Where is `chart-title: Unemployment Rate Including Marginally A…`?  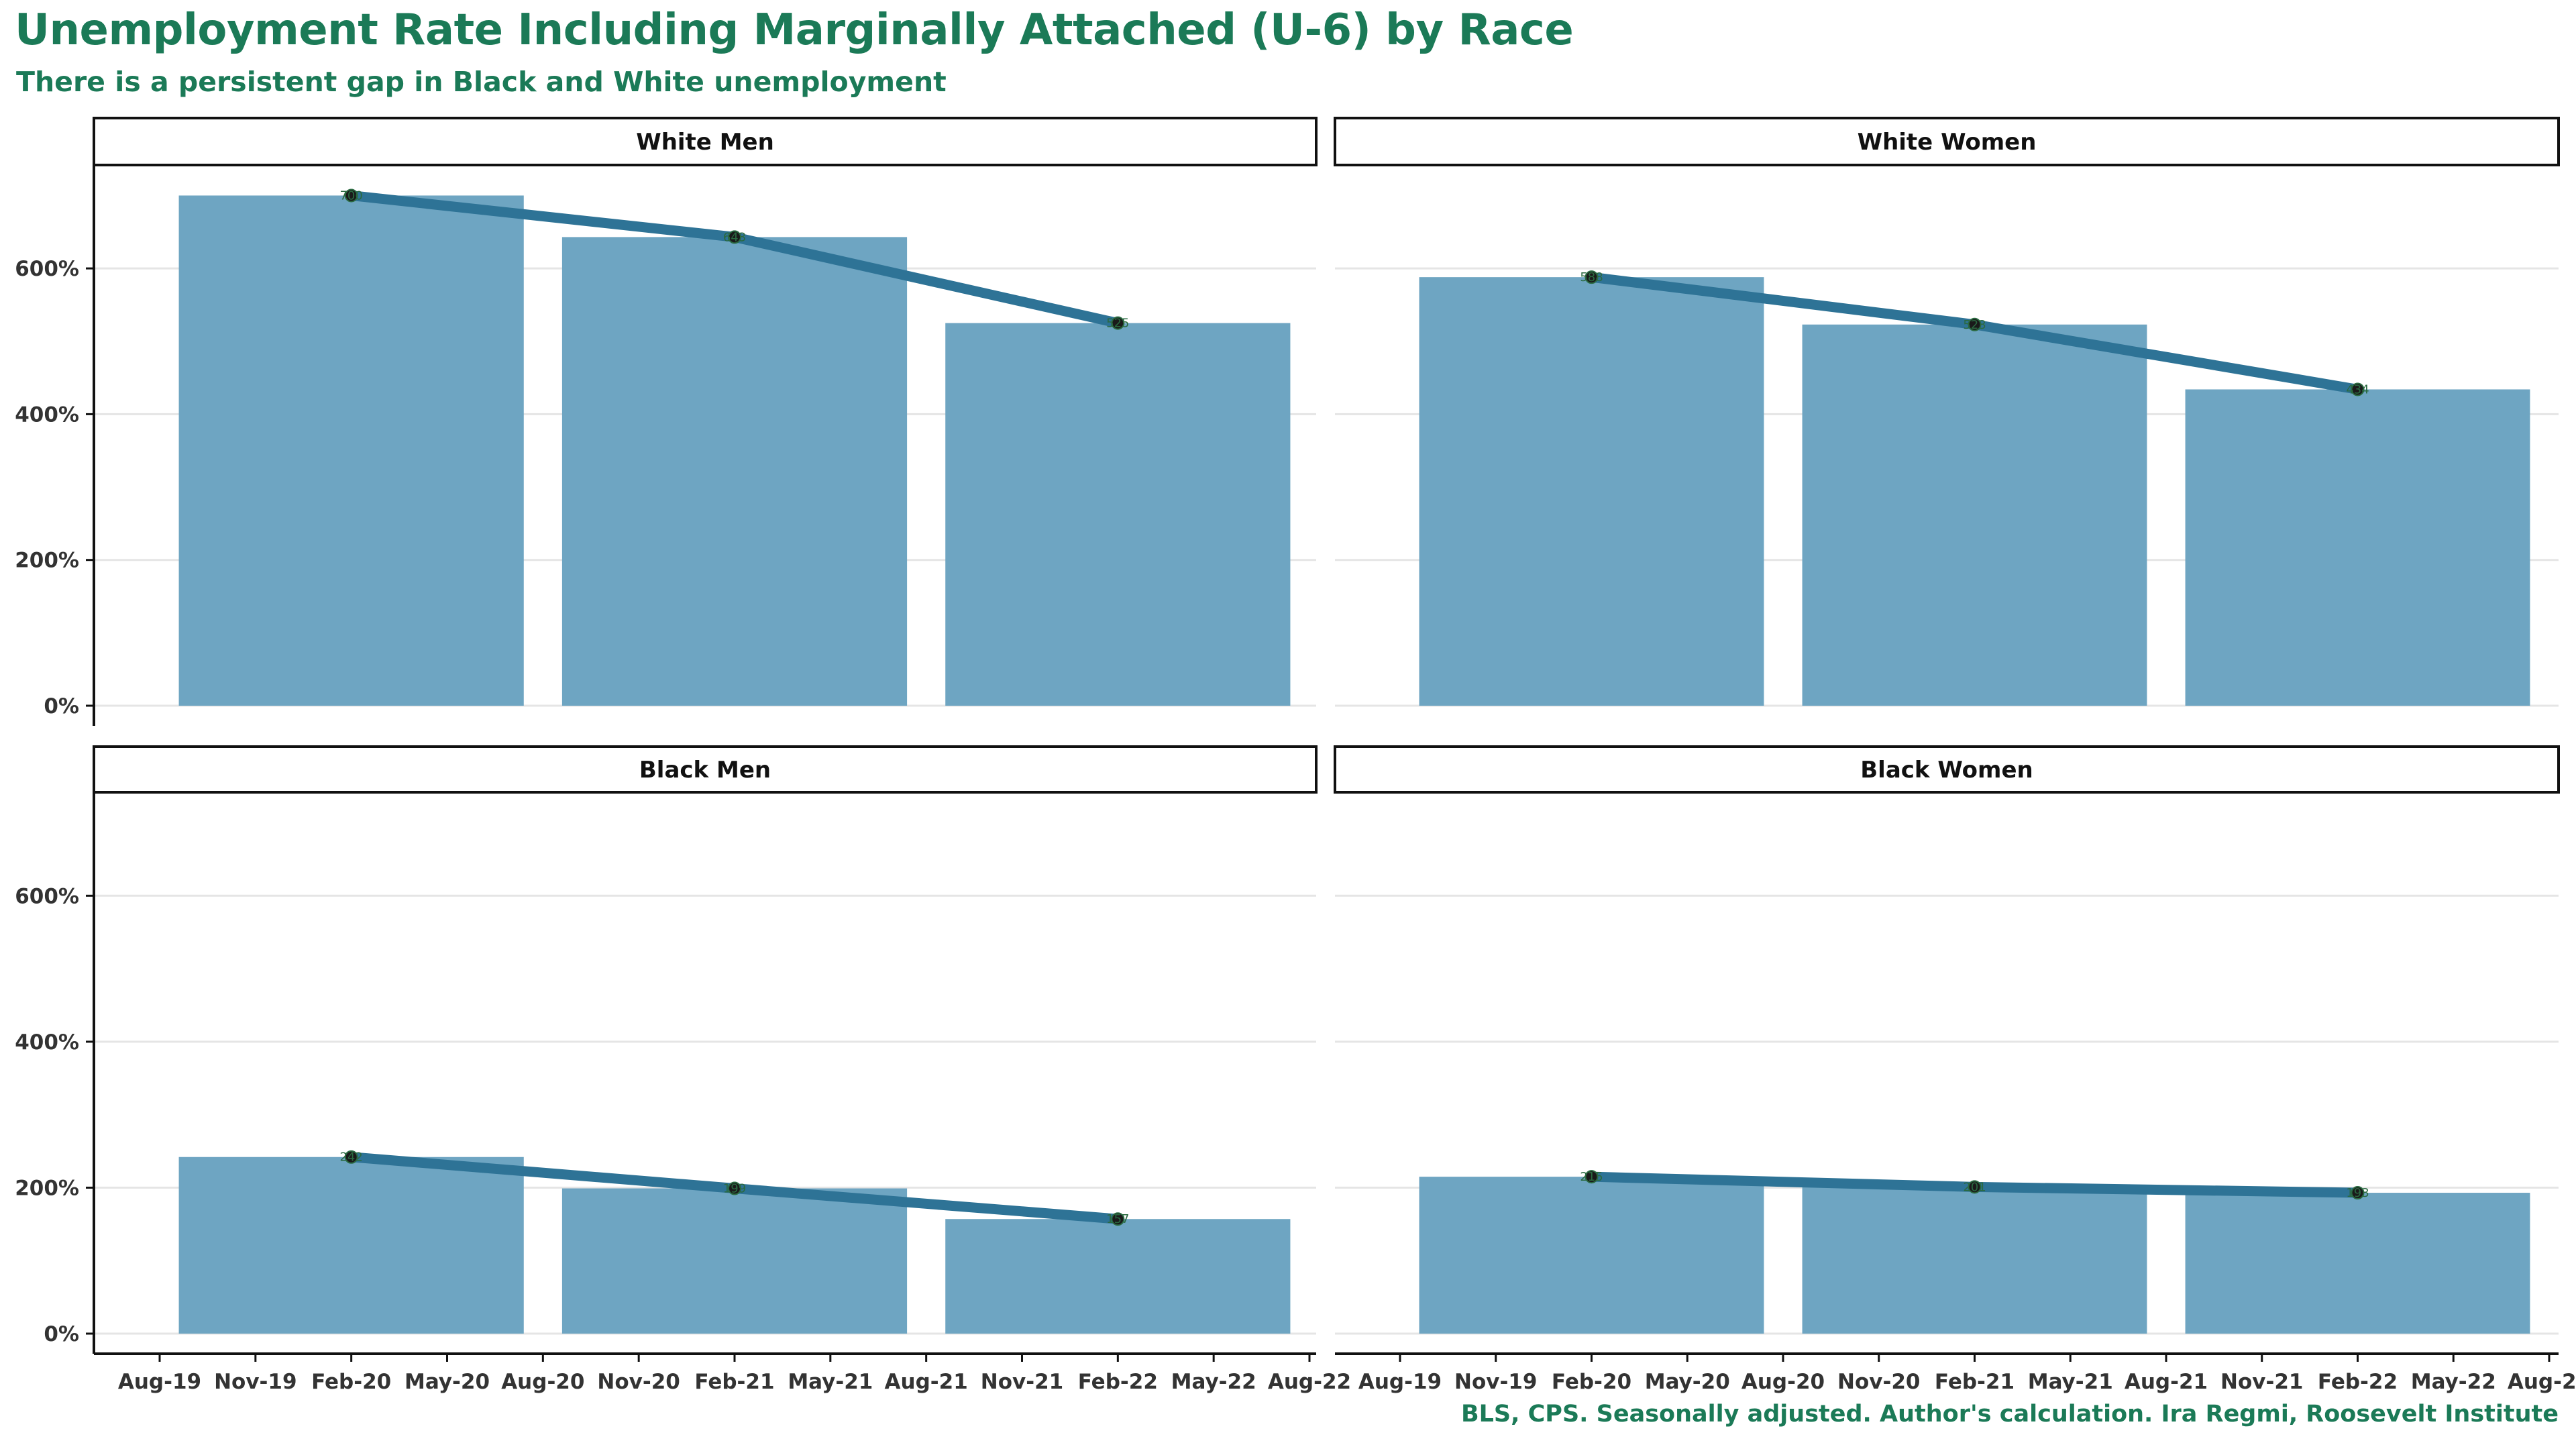
chart-title: Unemployment Rate Including Marginally A… is located at coordinates (794, 30).